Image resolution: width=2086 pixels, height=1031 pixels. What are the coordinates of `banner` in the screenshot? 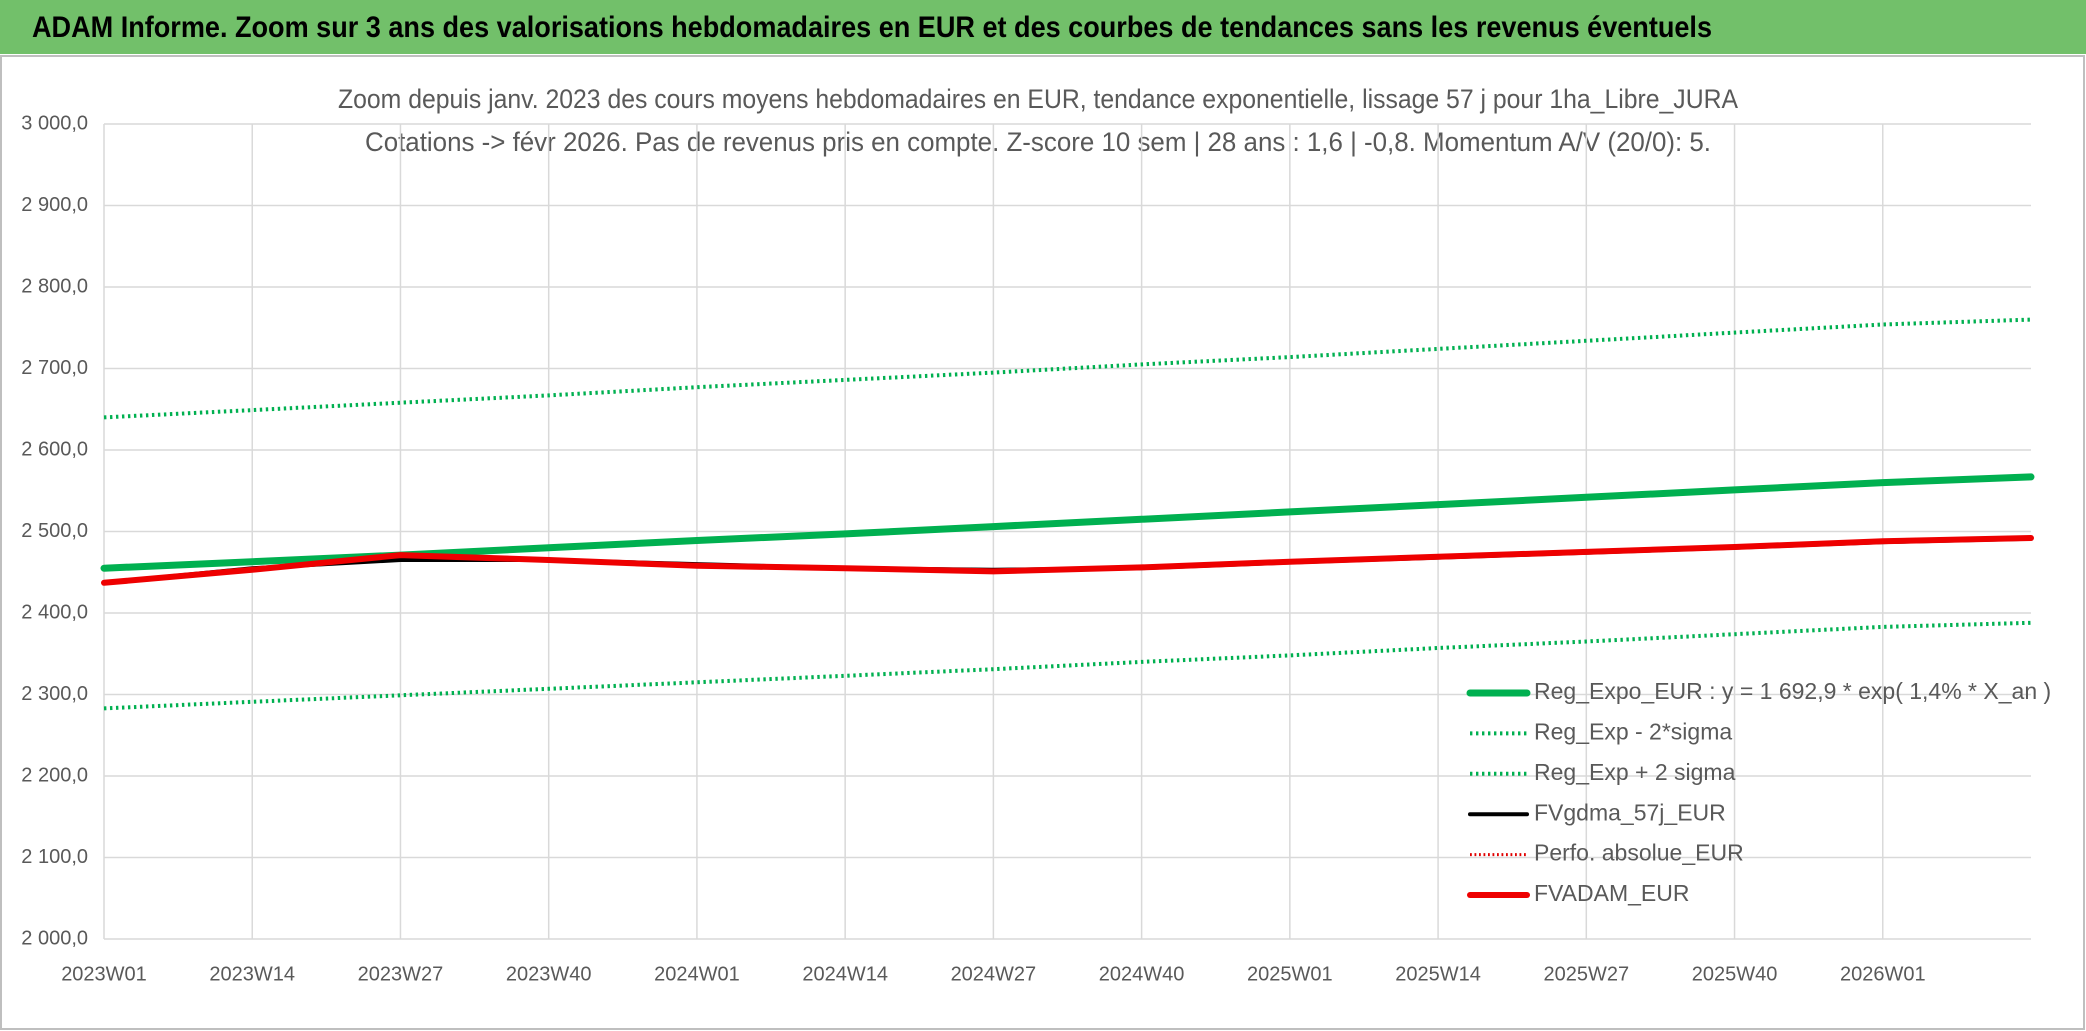 It's located at (1043, 27).